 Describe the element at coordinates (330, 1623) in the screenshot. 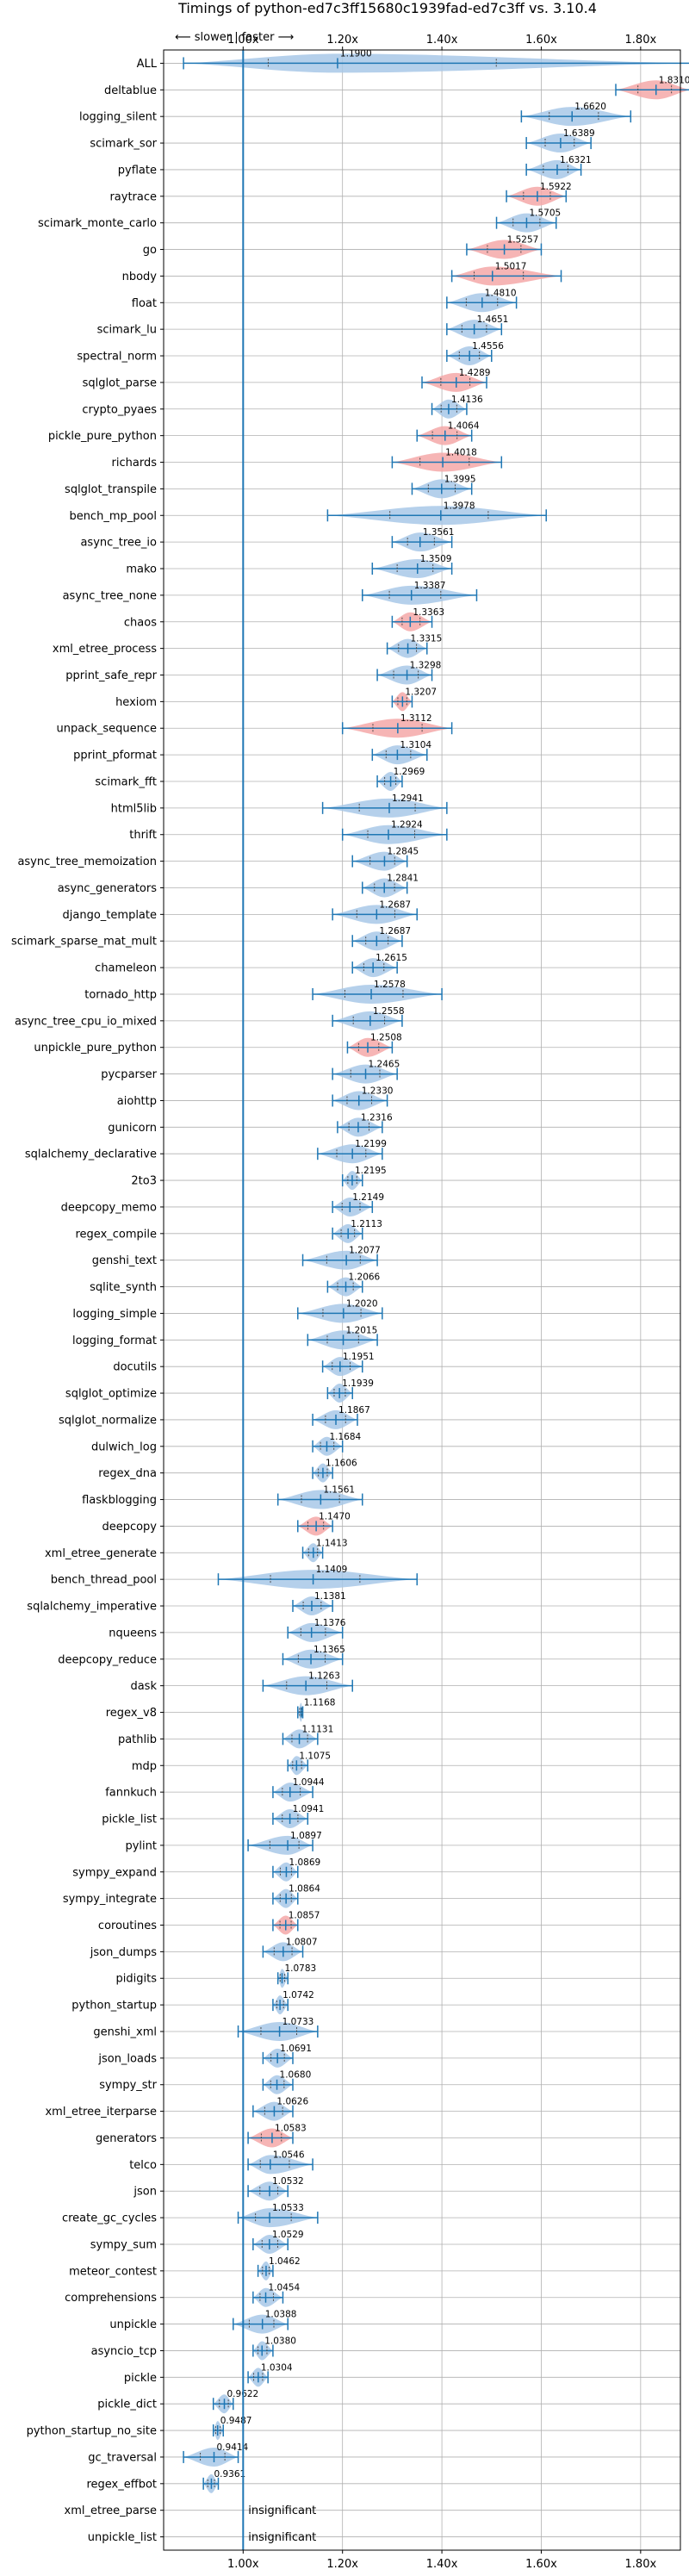

I see `value-label: 1.1376` at that location.